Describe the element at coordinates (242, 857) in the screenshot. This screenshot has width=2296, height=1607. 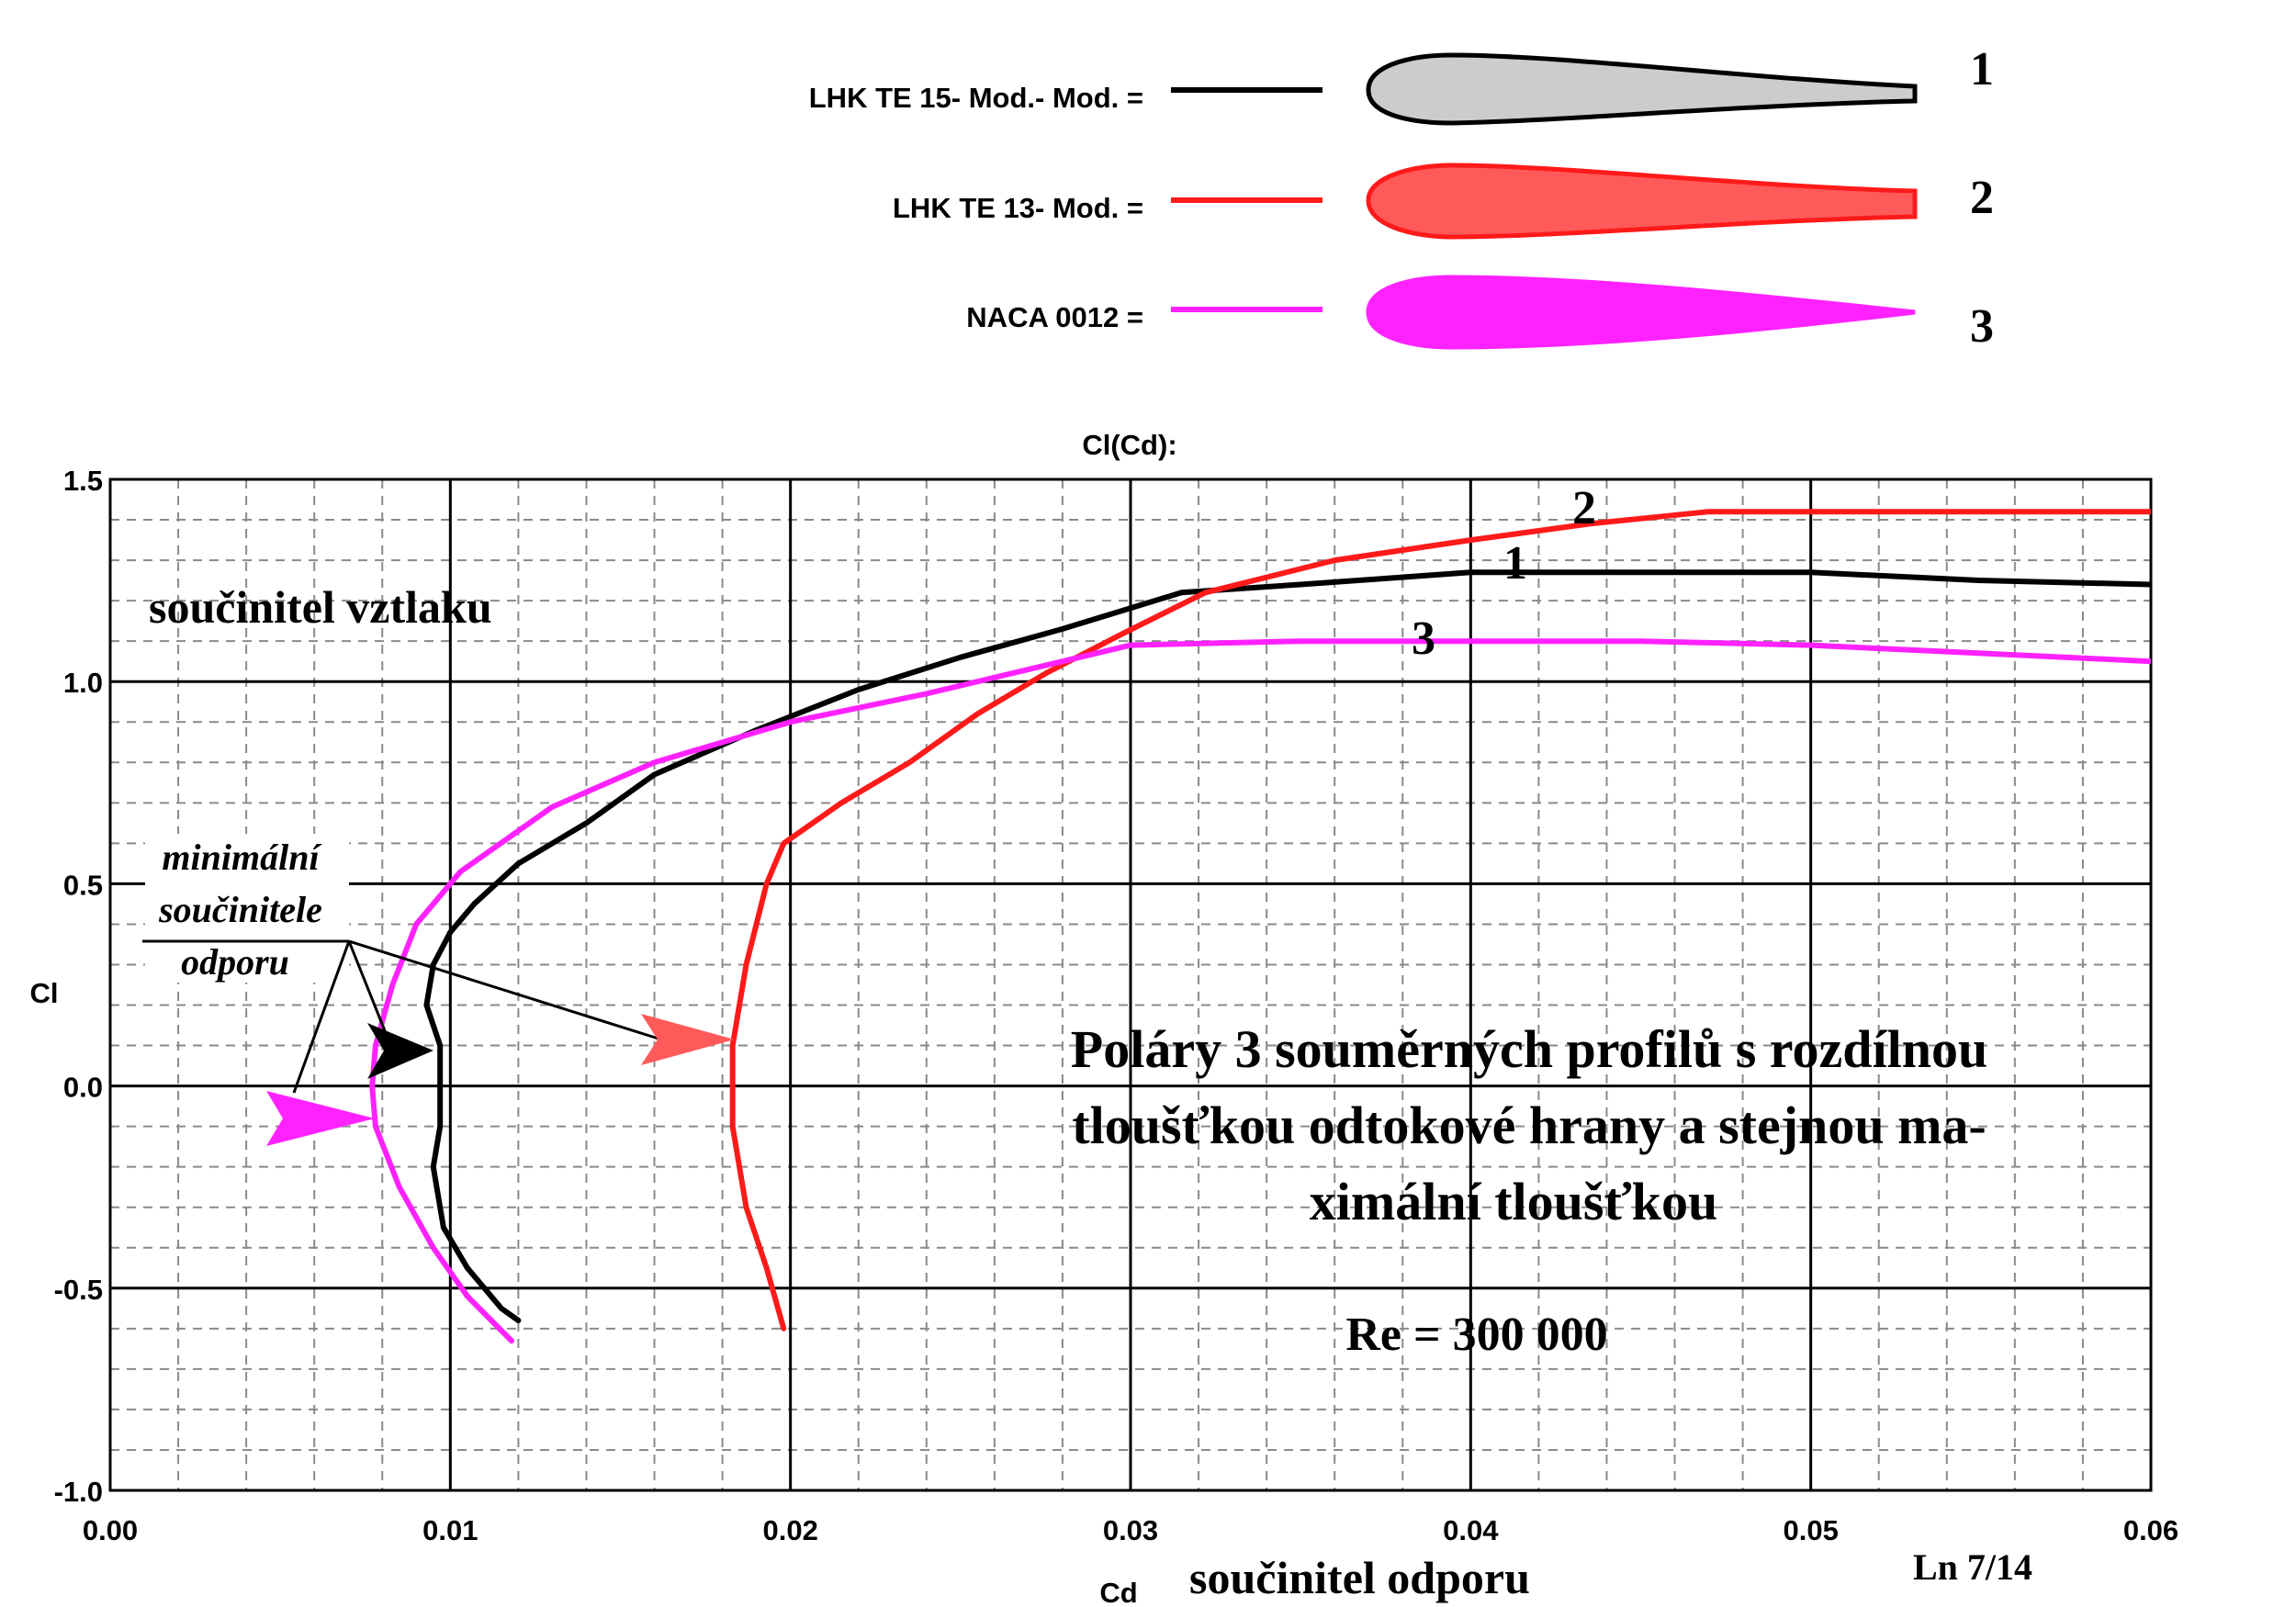
I see `min-drag-line-1: minimální` at that location.